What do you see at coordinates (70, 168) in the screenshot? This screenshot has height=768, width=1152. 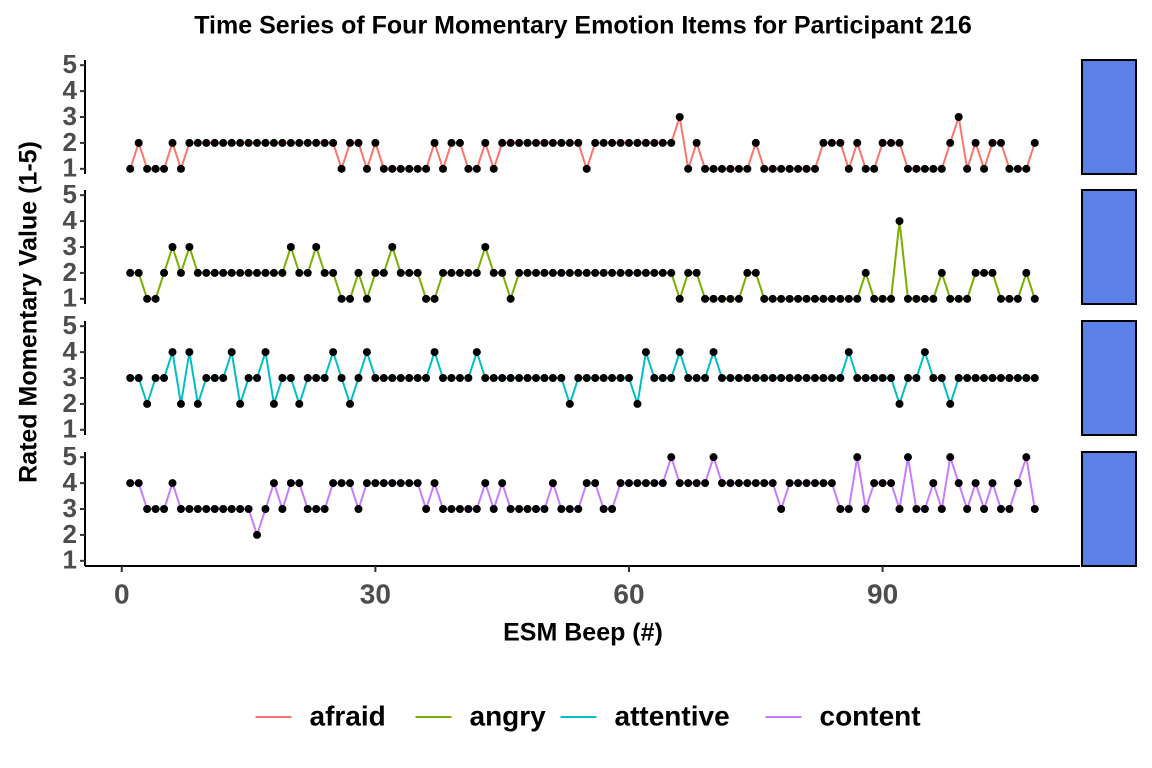 I see `y-tick-label: 1` at bounding box center [70, 168].